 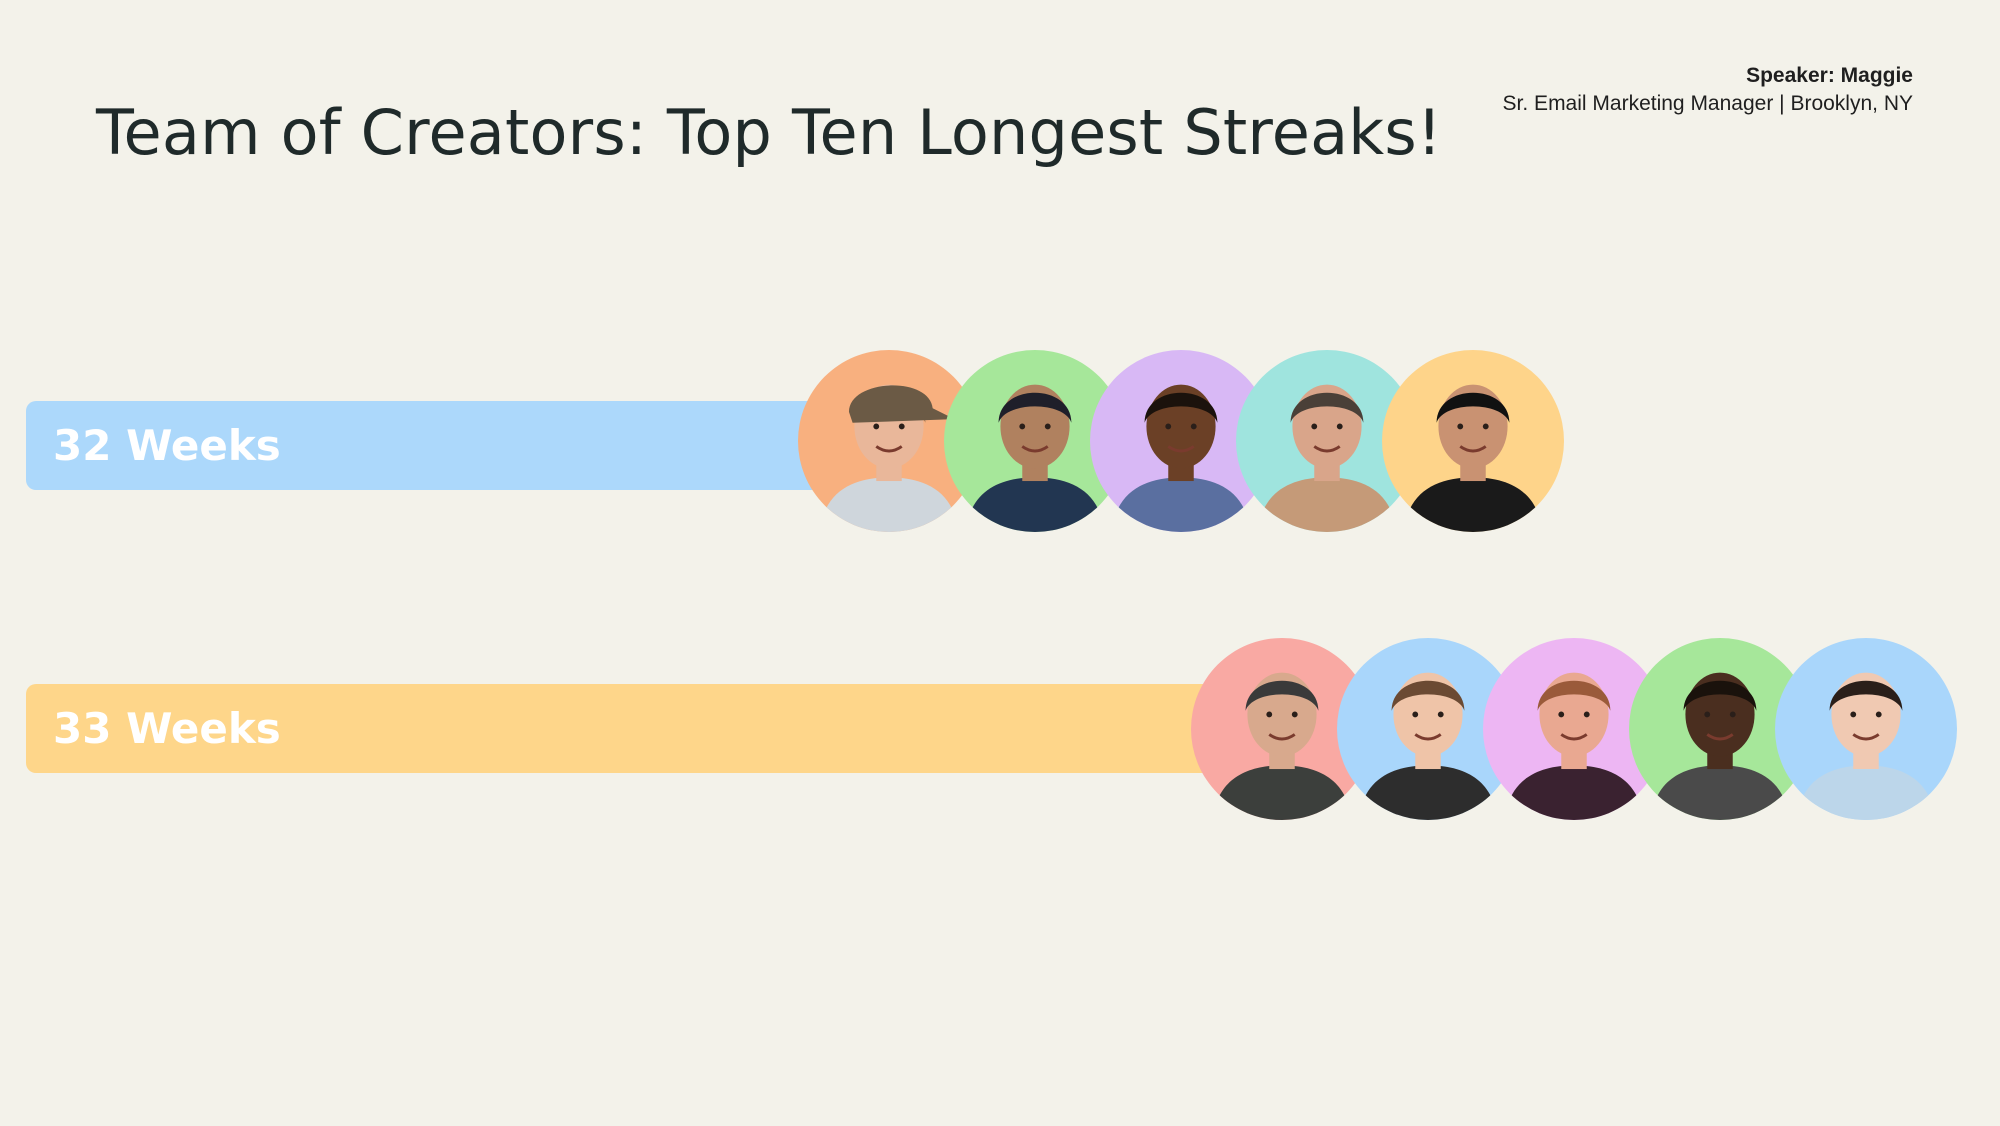 What do you see at coordinates (1829, 75) in the screenshot?
I see `speaker-name: Speaker: Maggie` at bounding box center [1829, 75].